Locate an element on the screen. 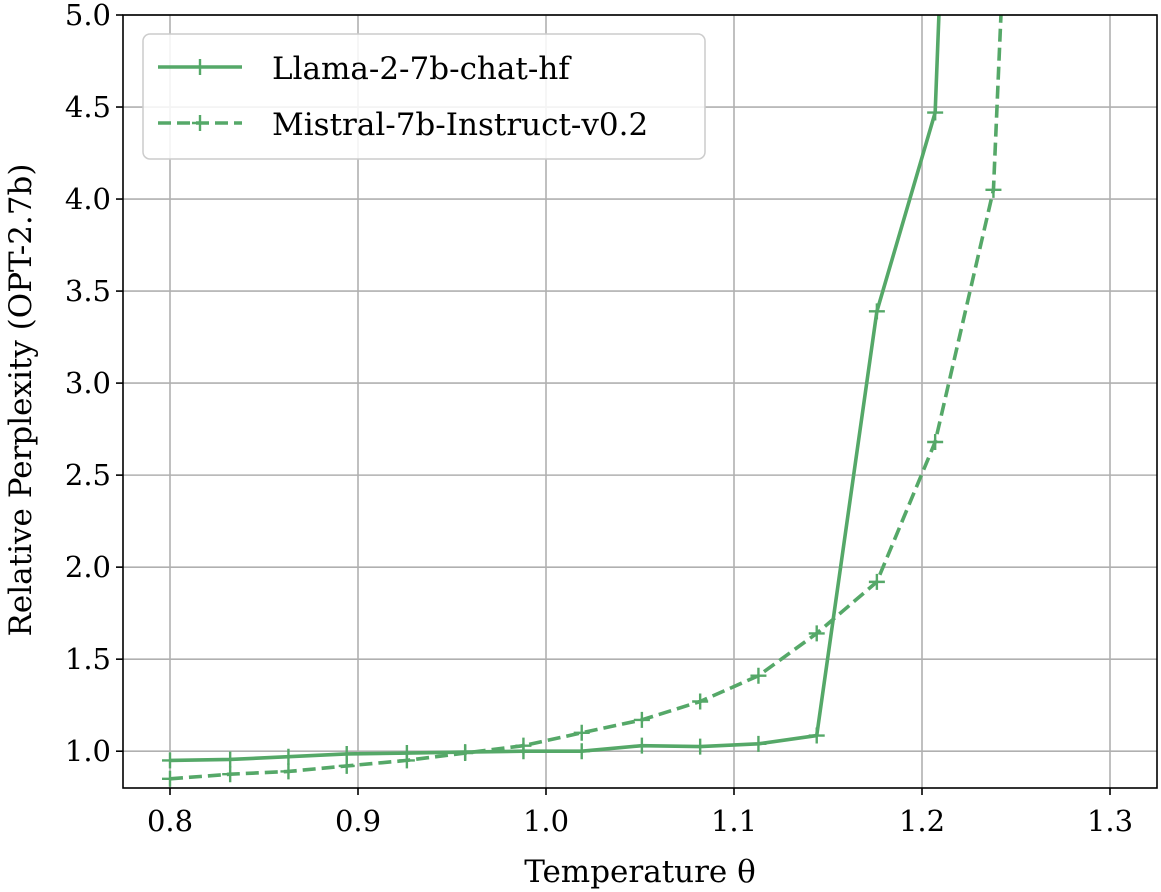 This screenshot has height=892, width=1161. y-tick-label: 2.0 is located at coordinates (88, 567).